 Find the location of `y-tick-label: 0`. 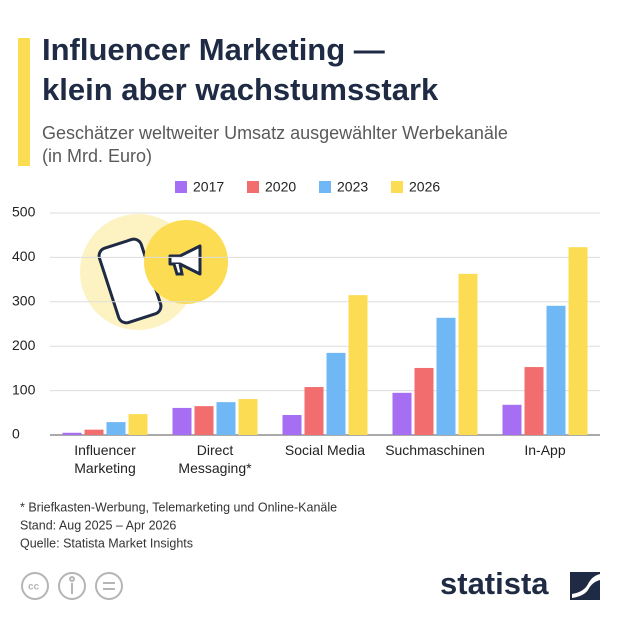

y-tick-label: 0 is located at coordinates (16, 434).